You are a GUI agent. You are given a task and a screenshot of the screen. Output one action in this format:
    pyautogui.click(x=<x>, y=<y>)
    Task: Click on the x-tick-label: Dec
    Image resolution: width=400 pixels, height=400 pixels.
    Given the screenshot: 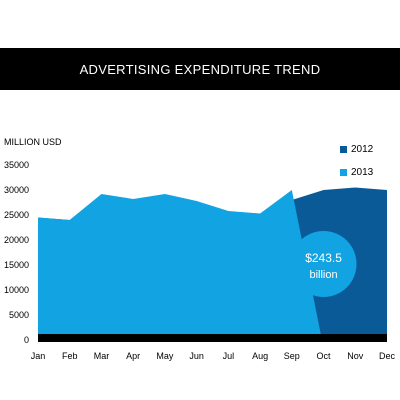 What is the action you would take?
    pyautogui.click(x=387, y=356)
    